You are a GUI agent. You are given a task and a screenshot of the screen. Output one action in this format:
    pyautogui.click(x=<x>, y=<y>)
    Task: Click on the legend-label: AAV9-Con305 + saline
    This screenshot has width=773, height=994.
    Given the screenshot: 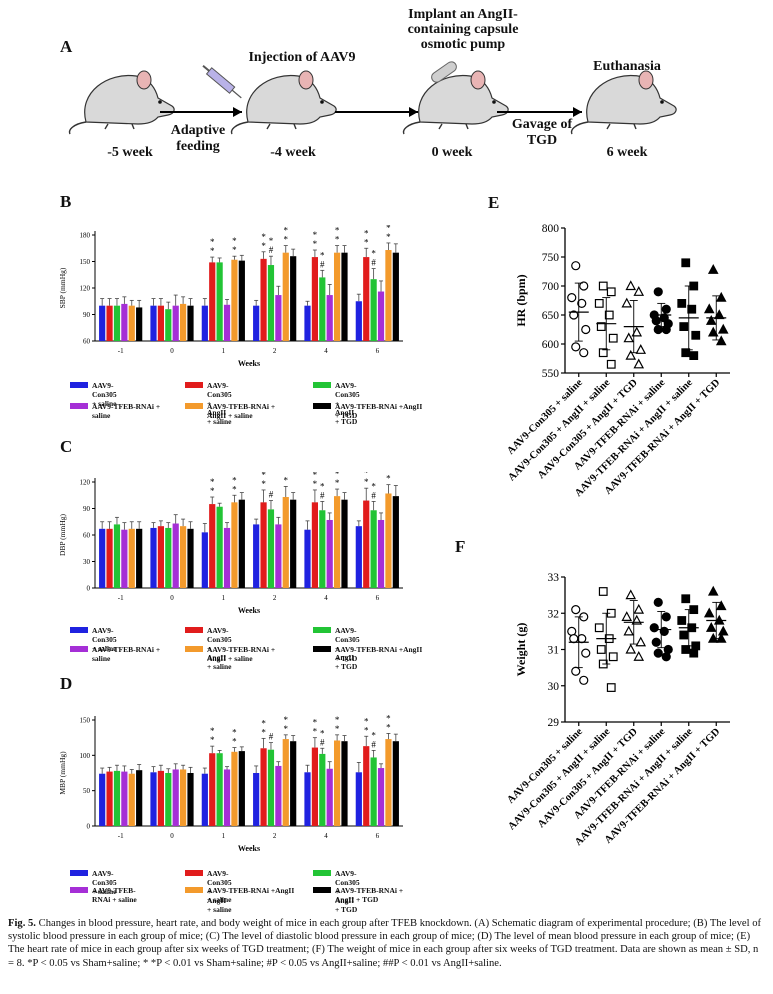 What is the action you would take?
    pyautogui.click(x=104, y=394)
    